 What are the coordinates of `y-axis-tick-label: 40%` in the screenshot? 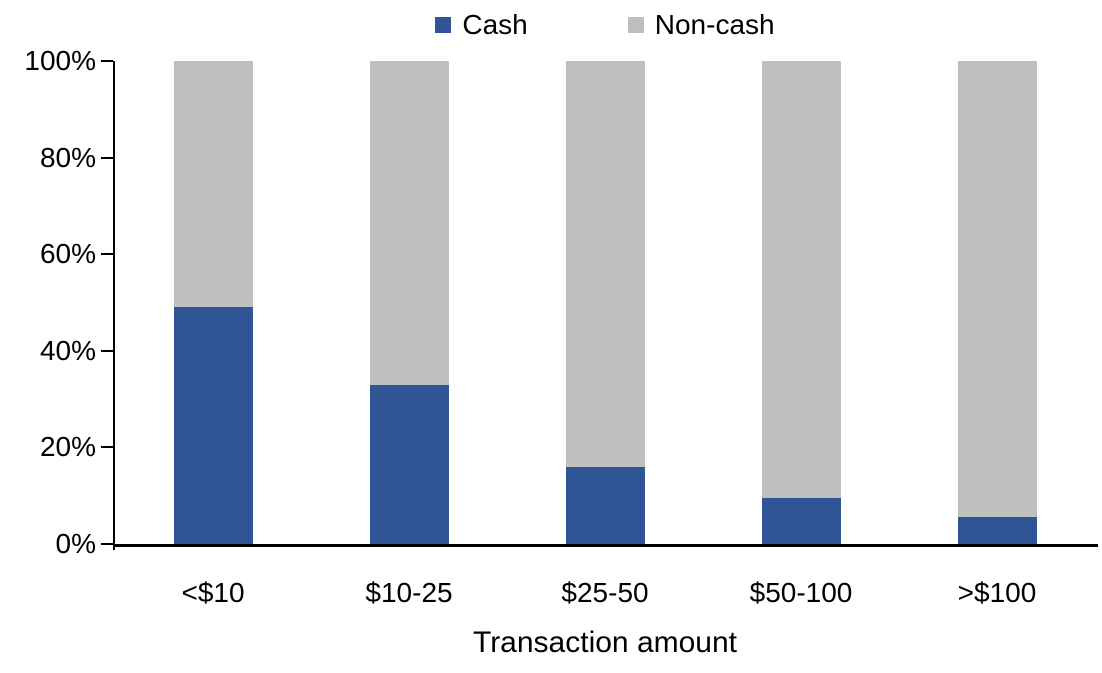 It's located at (67, 350).